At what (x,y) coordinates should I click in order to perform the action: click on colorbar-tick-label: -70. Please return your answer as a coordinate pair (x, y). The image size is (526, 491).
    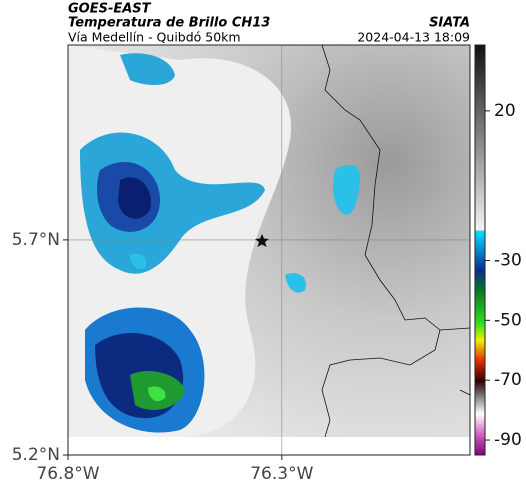
    Looking at the image, I should click on (508, 380).